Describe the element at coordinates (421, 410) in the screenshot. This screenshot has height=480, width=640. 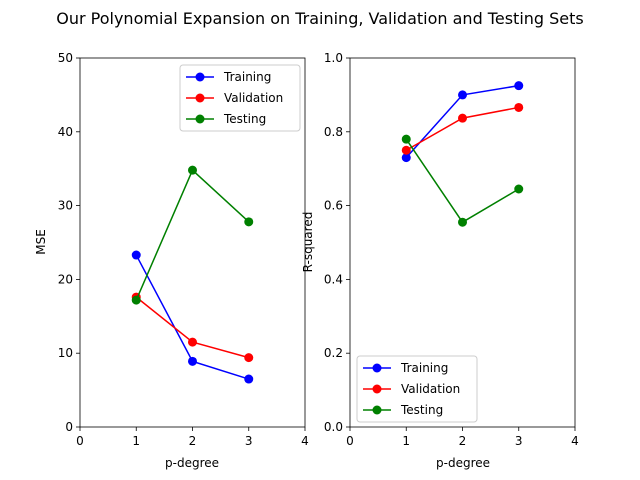
I see `r-squared-legend-testing-label: Testing` at that location.